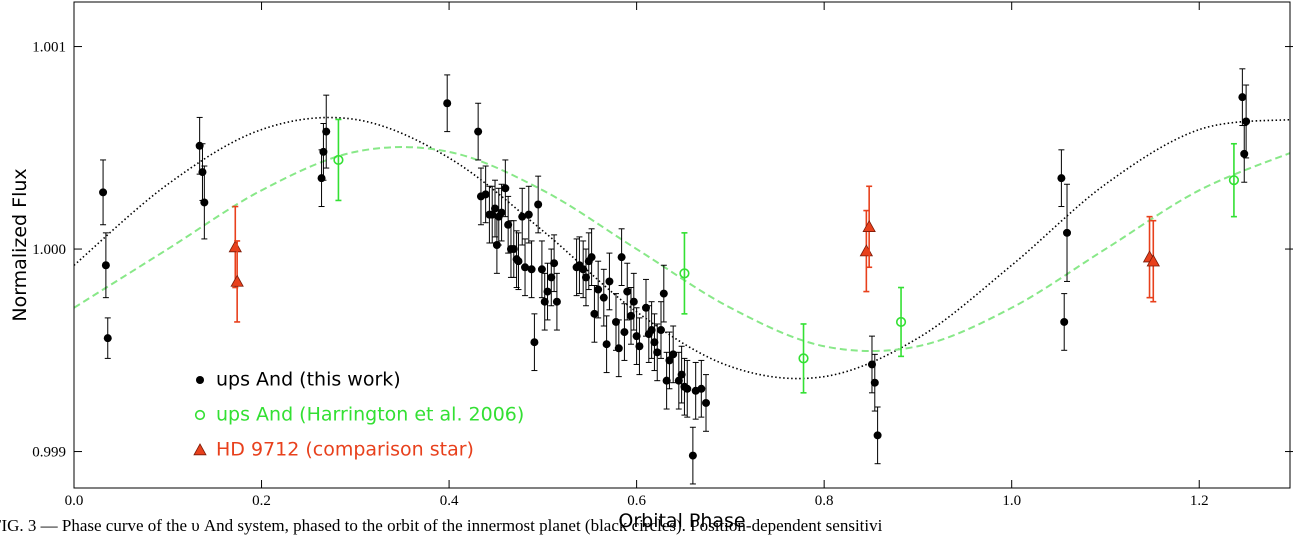 This screenshot has width=1303, height=539. Describe the element at coordinates (261, 501) in the screenshot. I see `x-tick-label: 0.2` at that location.